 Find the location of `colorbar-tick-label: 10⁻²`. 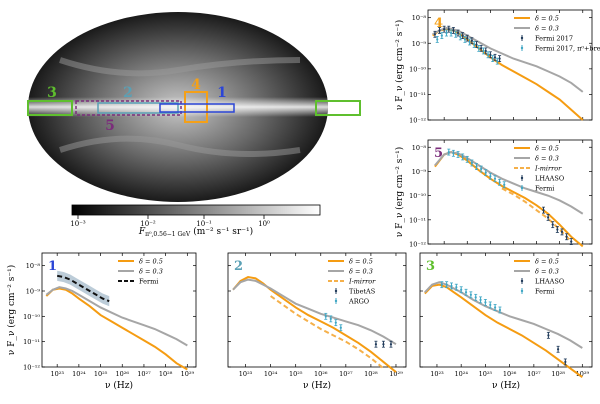

colorbar-tick-label: 10⁻² is located at coordinates (148, 224).